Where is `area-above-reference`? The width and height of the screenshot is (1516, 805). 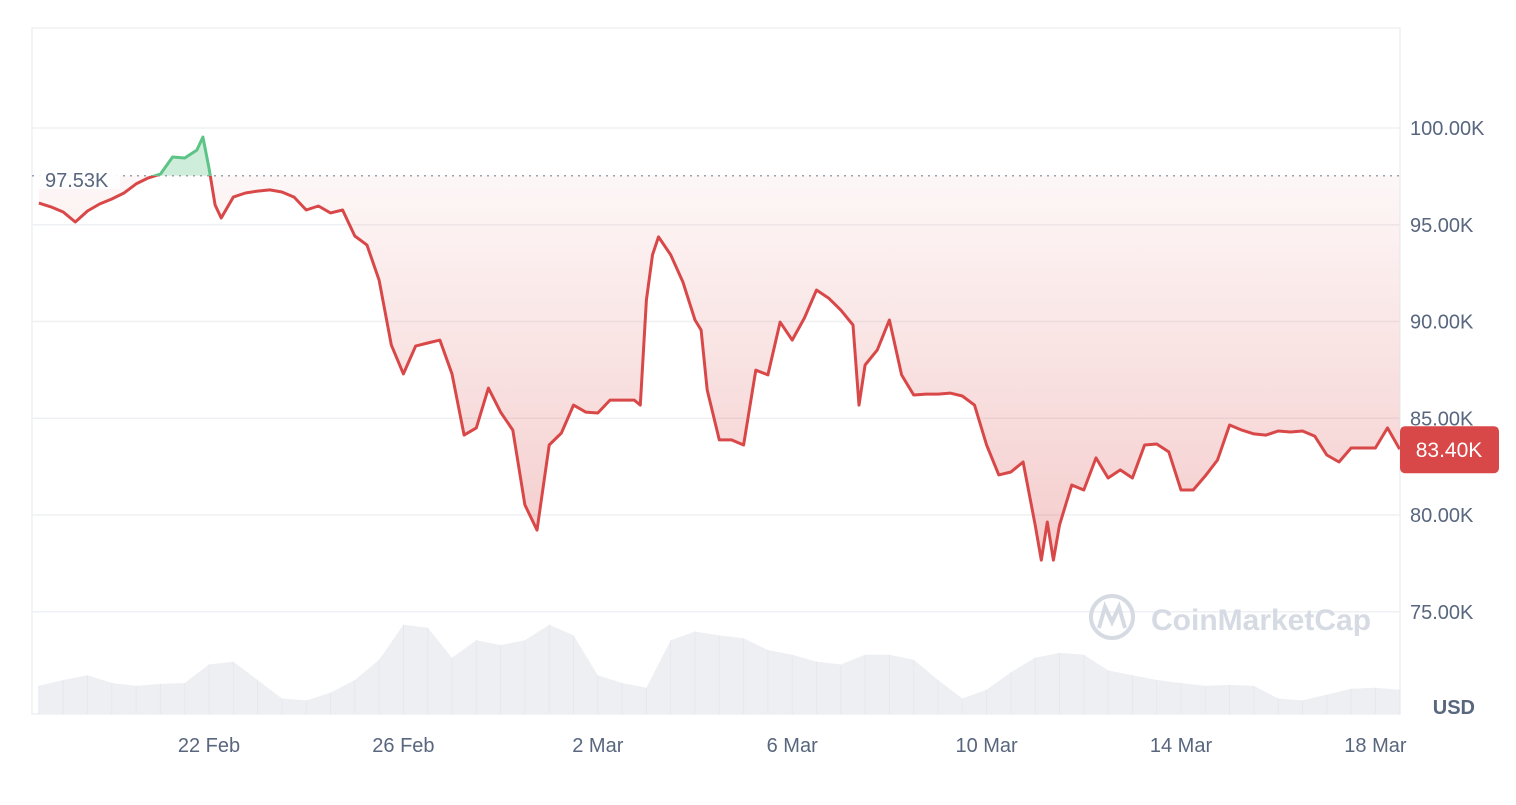 area-above-reference is located at coordinates (719, 156).